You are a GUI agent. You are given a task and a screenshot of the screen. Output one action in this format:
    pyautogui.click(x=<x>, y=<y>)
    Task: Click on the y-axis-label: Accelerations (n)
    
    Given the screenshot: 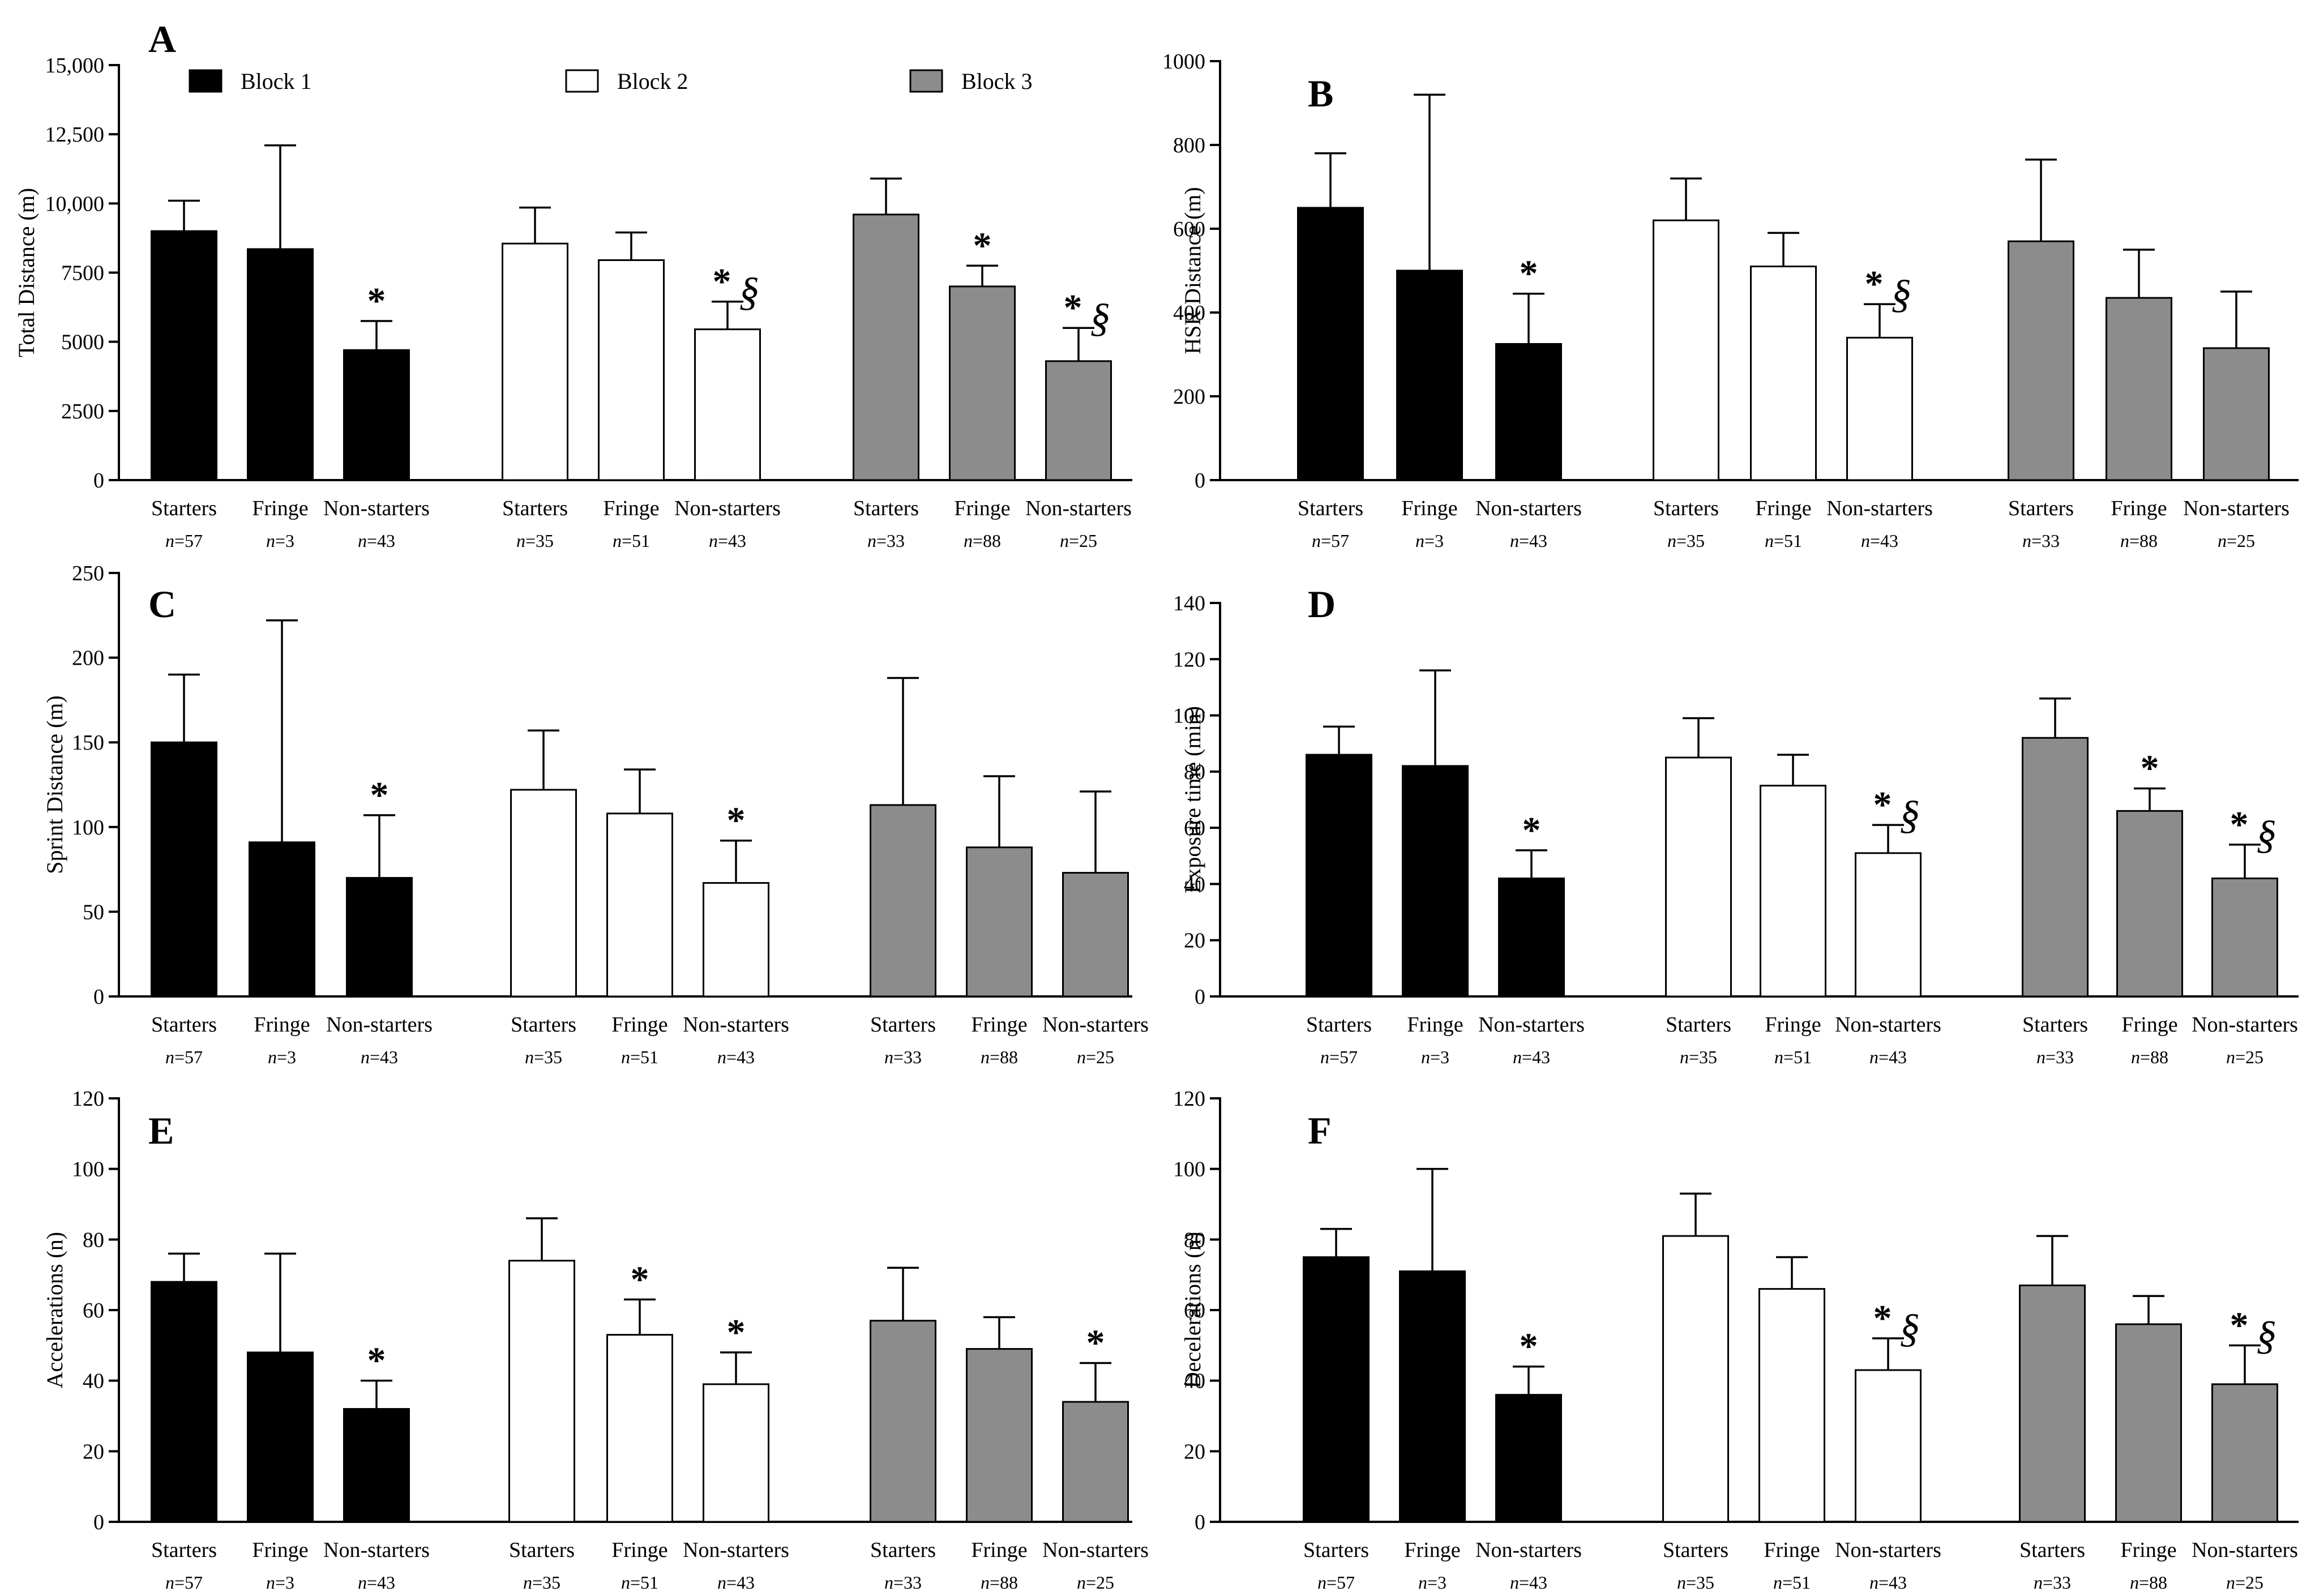 What is the action you would take?
    pyautogui.click(x=55, y=1310)
    